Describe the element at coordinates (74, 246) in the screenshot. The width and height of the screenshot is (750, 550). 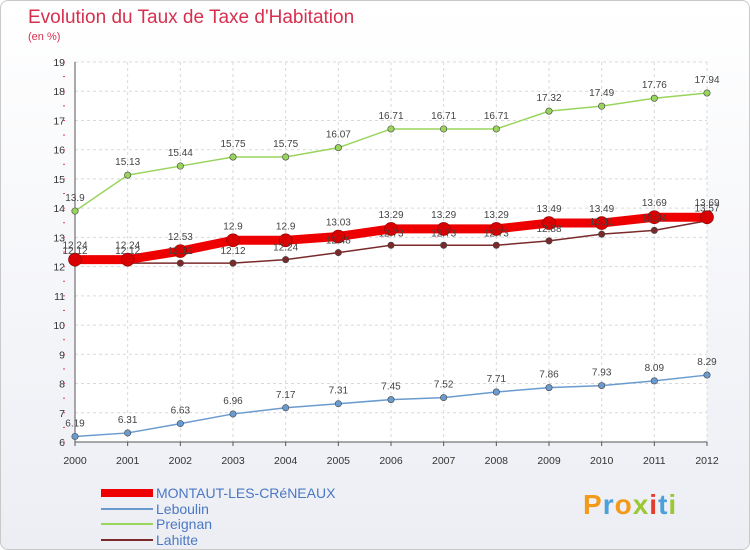
I see `data-label: 12.24` at that location.